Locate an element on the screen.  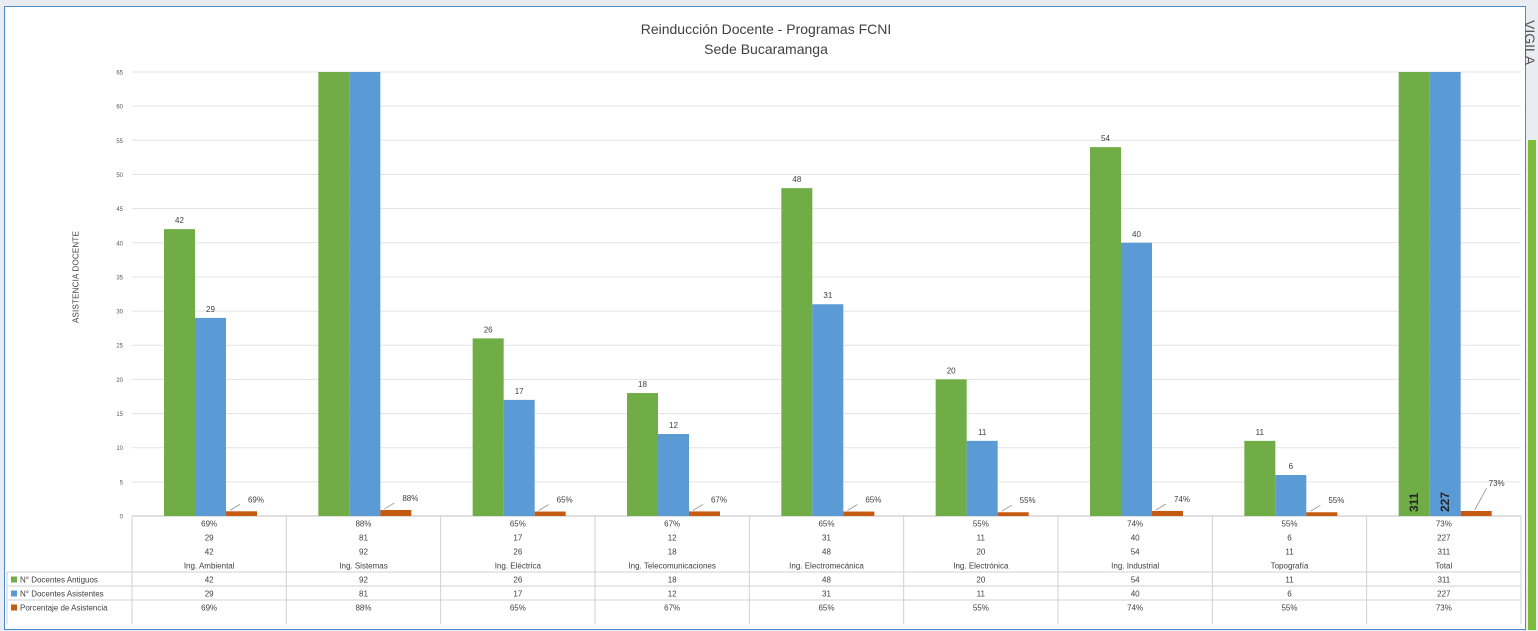
data-label: 20 is located at coordinates (951, 370).